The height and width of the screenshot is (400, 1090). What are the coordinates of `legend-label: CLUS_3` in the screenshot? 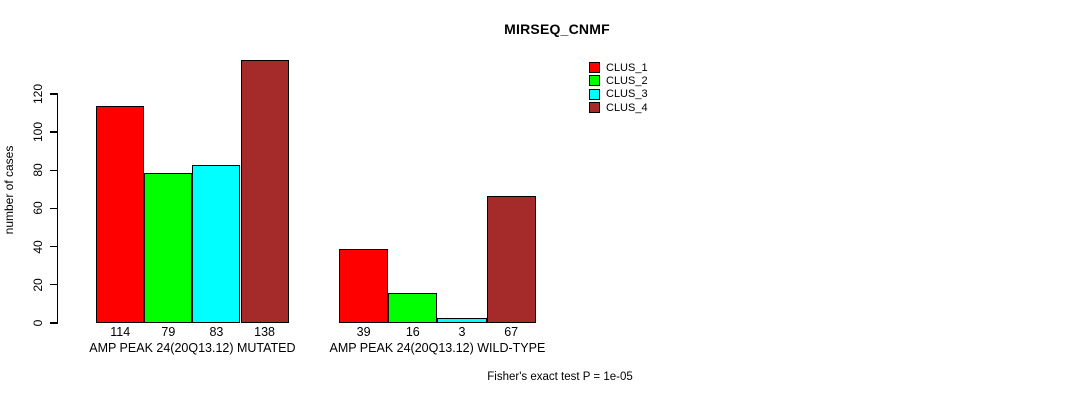 It's located at (627, 94).